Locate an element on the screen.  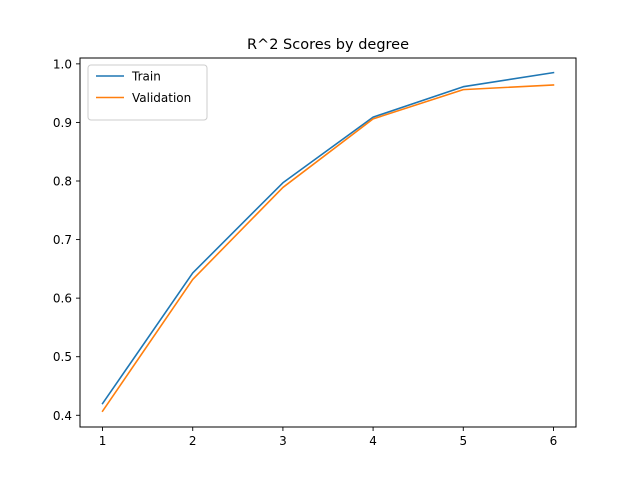
x-tick-label: 5 is located at coordinates (463, 441).